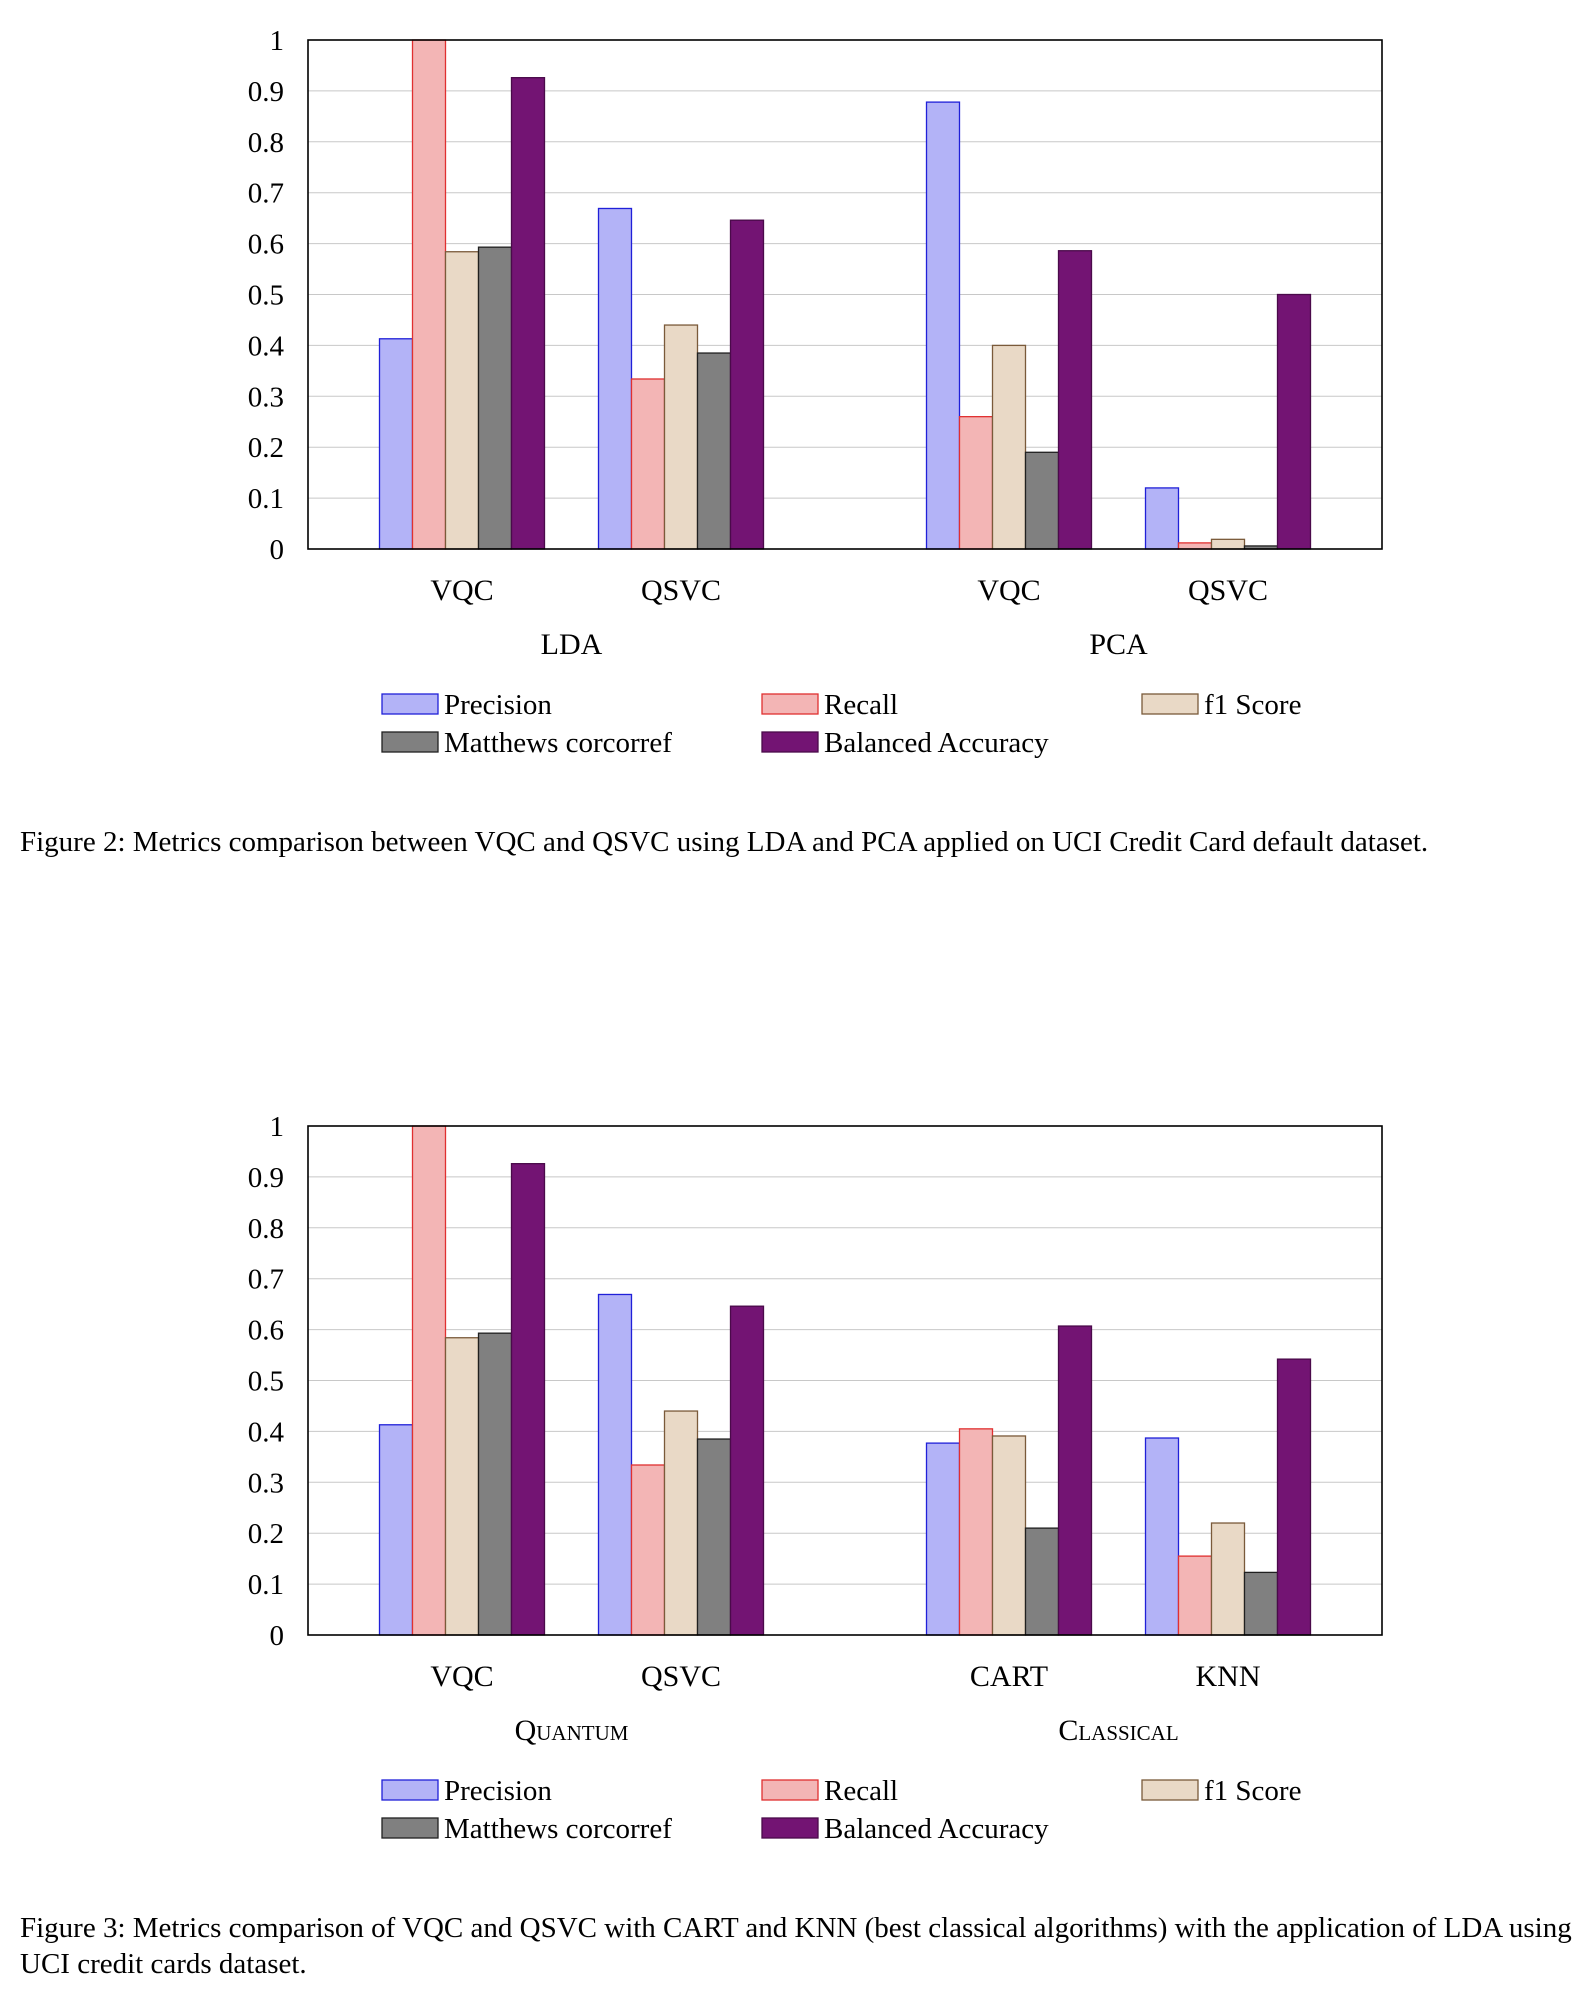 This screenshot has height=1992, width=1586. Describe the element at coordinates (572, 1730) in the screenshot. I see `x-group-label: Quantum` at that location.